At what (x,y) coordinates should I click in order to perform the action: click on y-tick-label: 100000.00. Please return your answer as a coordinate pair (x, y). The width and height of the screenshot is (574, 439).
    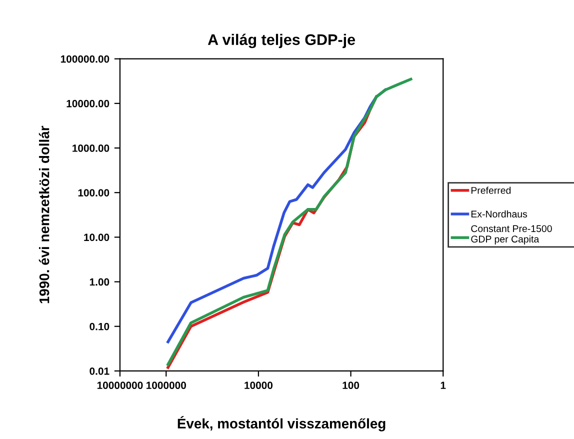
    Looking at the image, I should click on (85, 59).